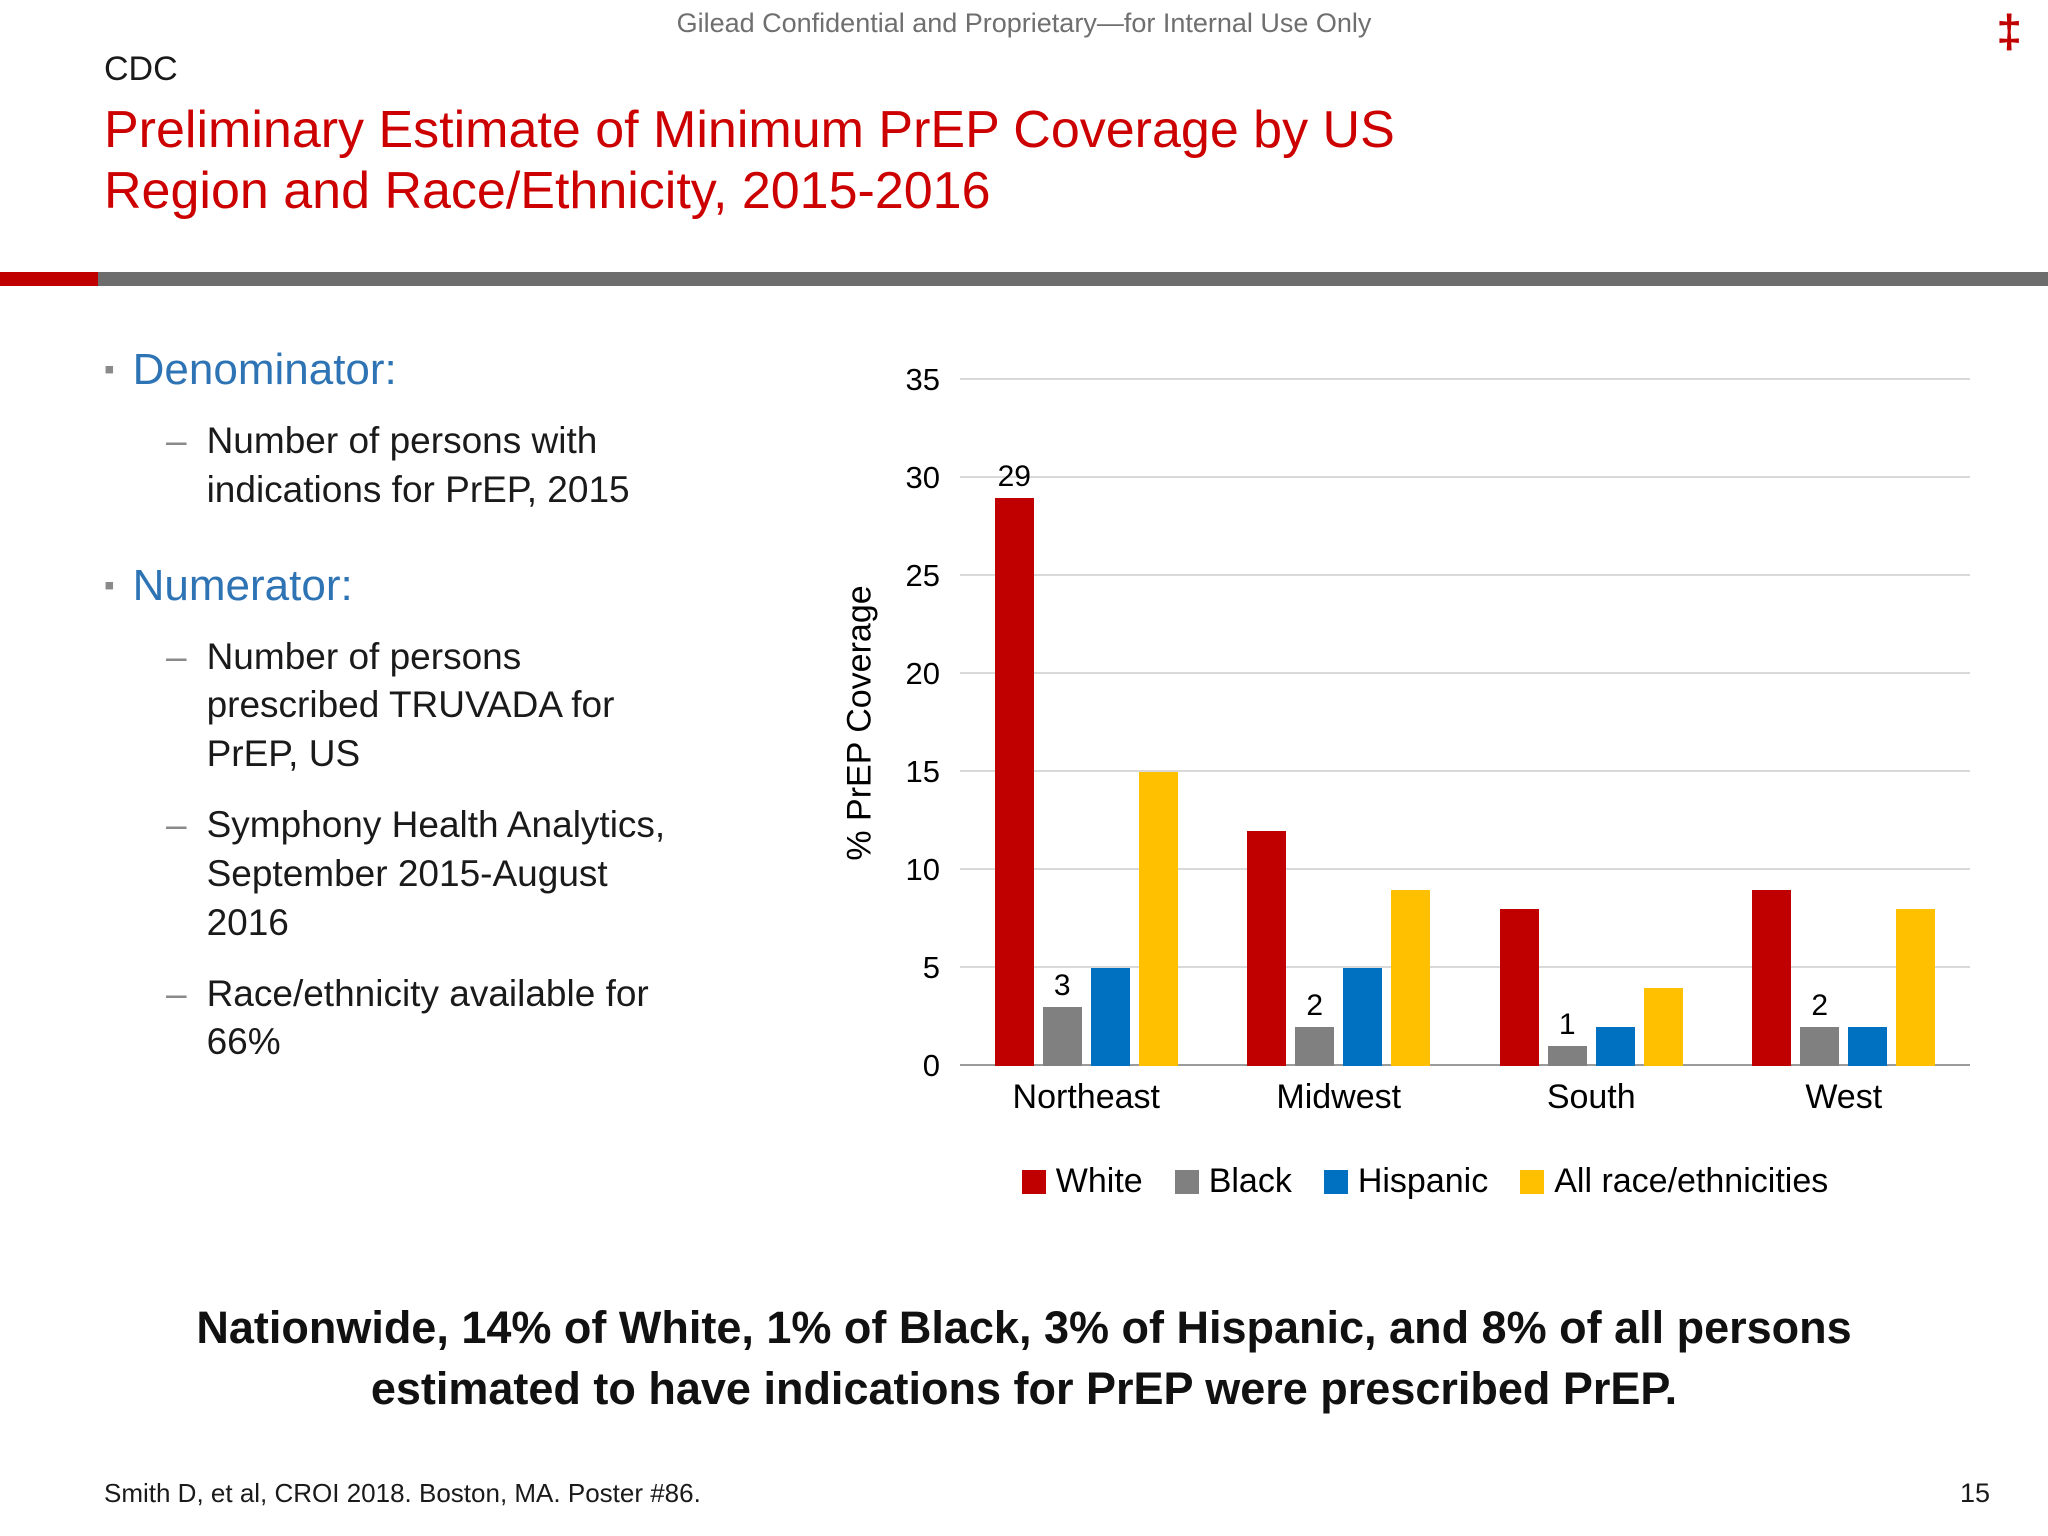  What do you see at coordinates (1062, 986) in the screenshot?
I see `bar-value-label: 3` at bounding box center [1062, 986].